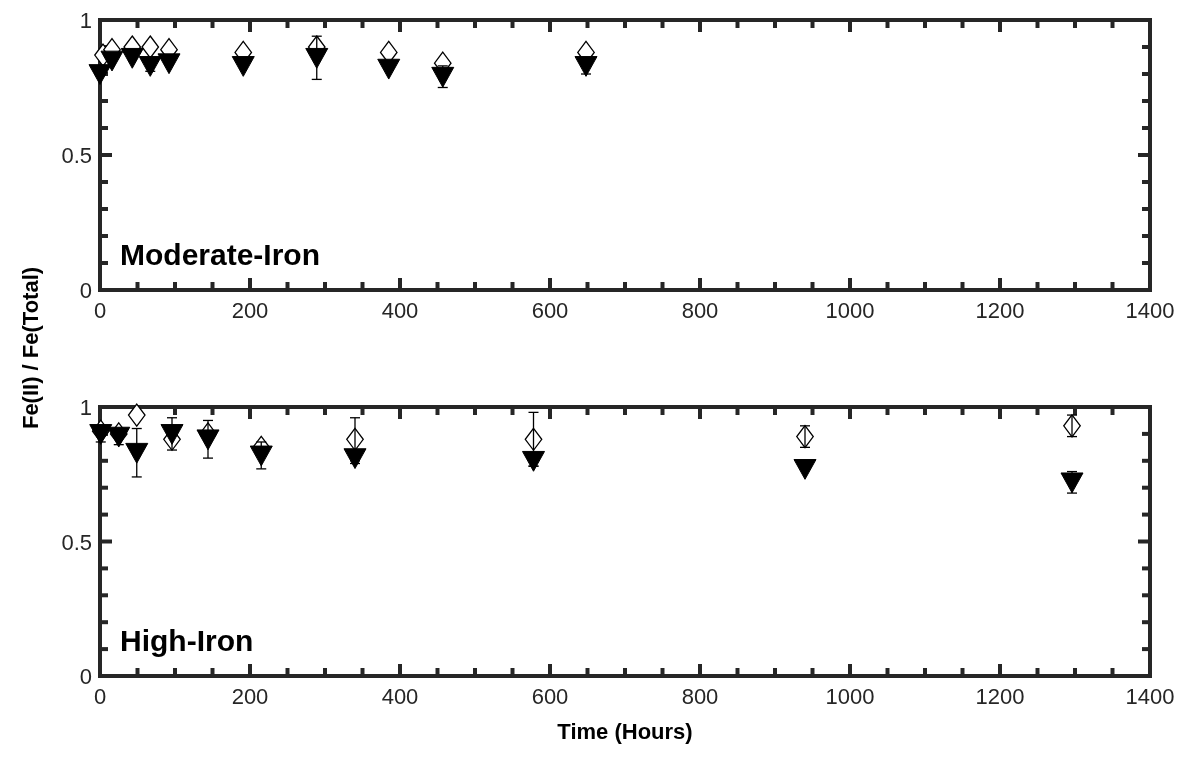 Image resolution: width=1184 pixels, height=763 pixels. What do you see at coordinates (30, 348) in the screenshot?
I see `y-axis-title: Fe(II) / Fe(Total)` at bounding box center [30, 348].